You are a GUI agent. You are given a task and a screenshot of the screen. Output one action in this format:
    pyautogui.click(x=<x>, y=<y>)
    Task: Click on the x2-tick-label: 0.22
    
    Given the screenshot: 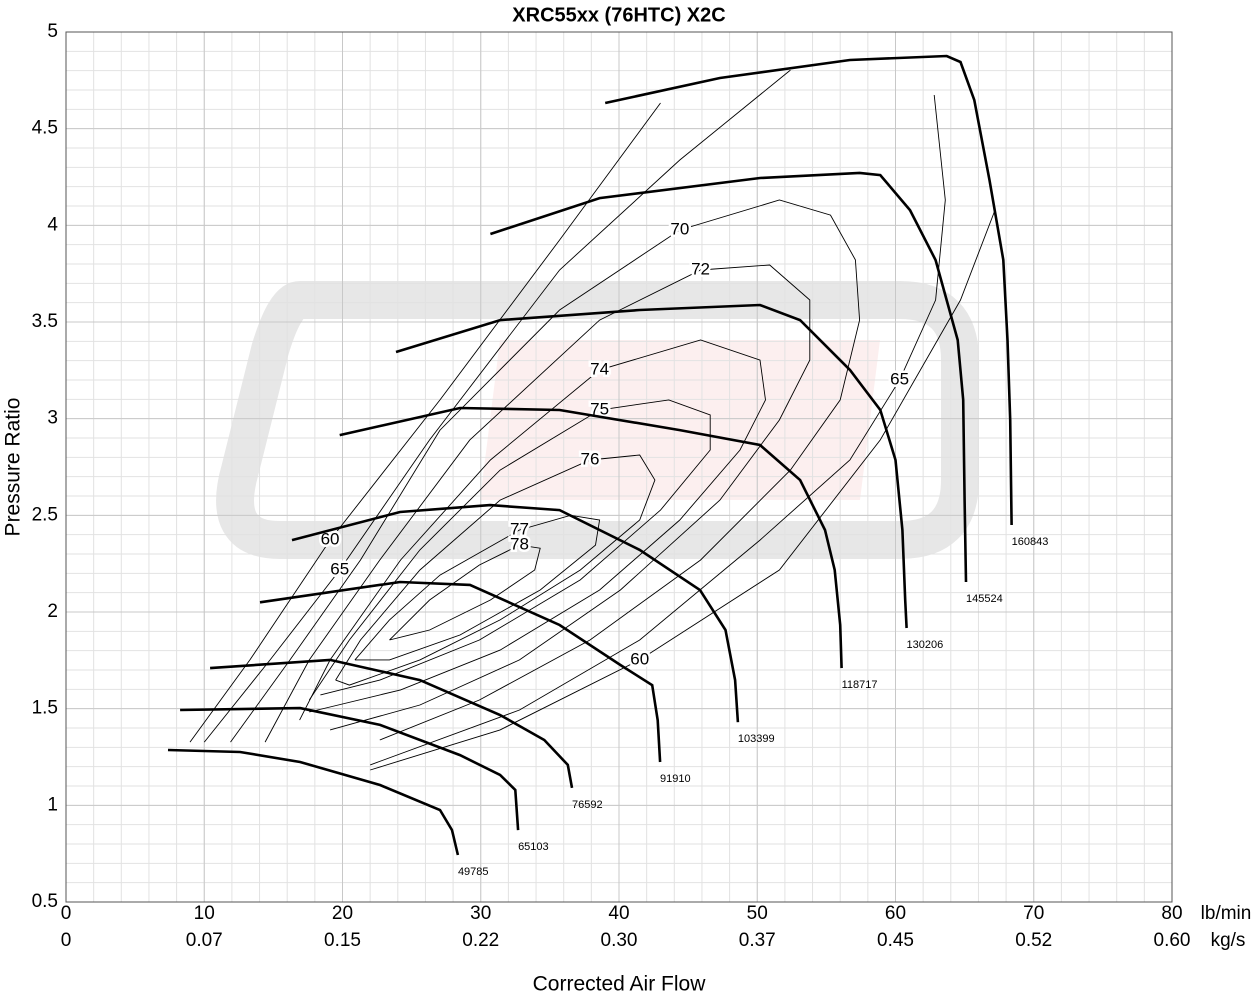 What is the action you would take?
    pyautogui.click(x=480, y=940)
    